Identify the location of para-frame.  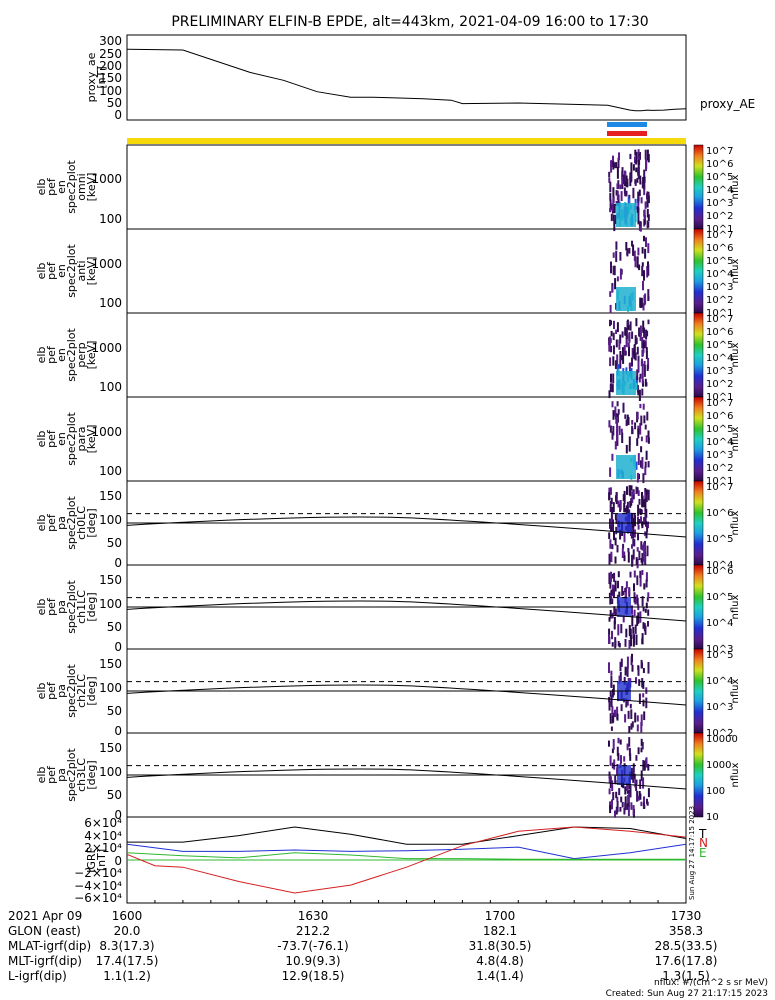
(406, 439).